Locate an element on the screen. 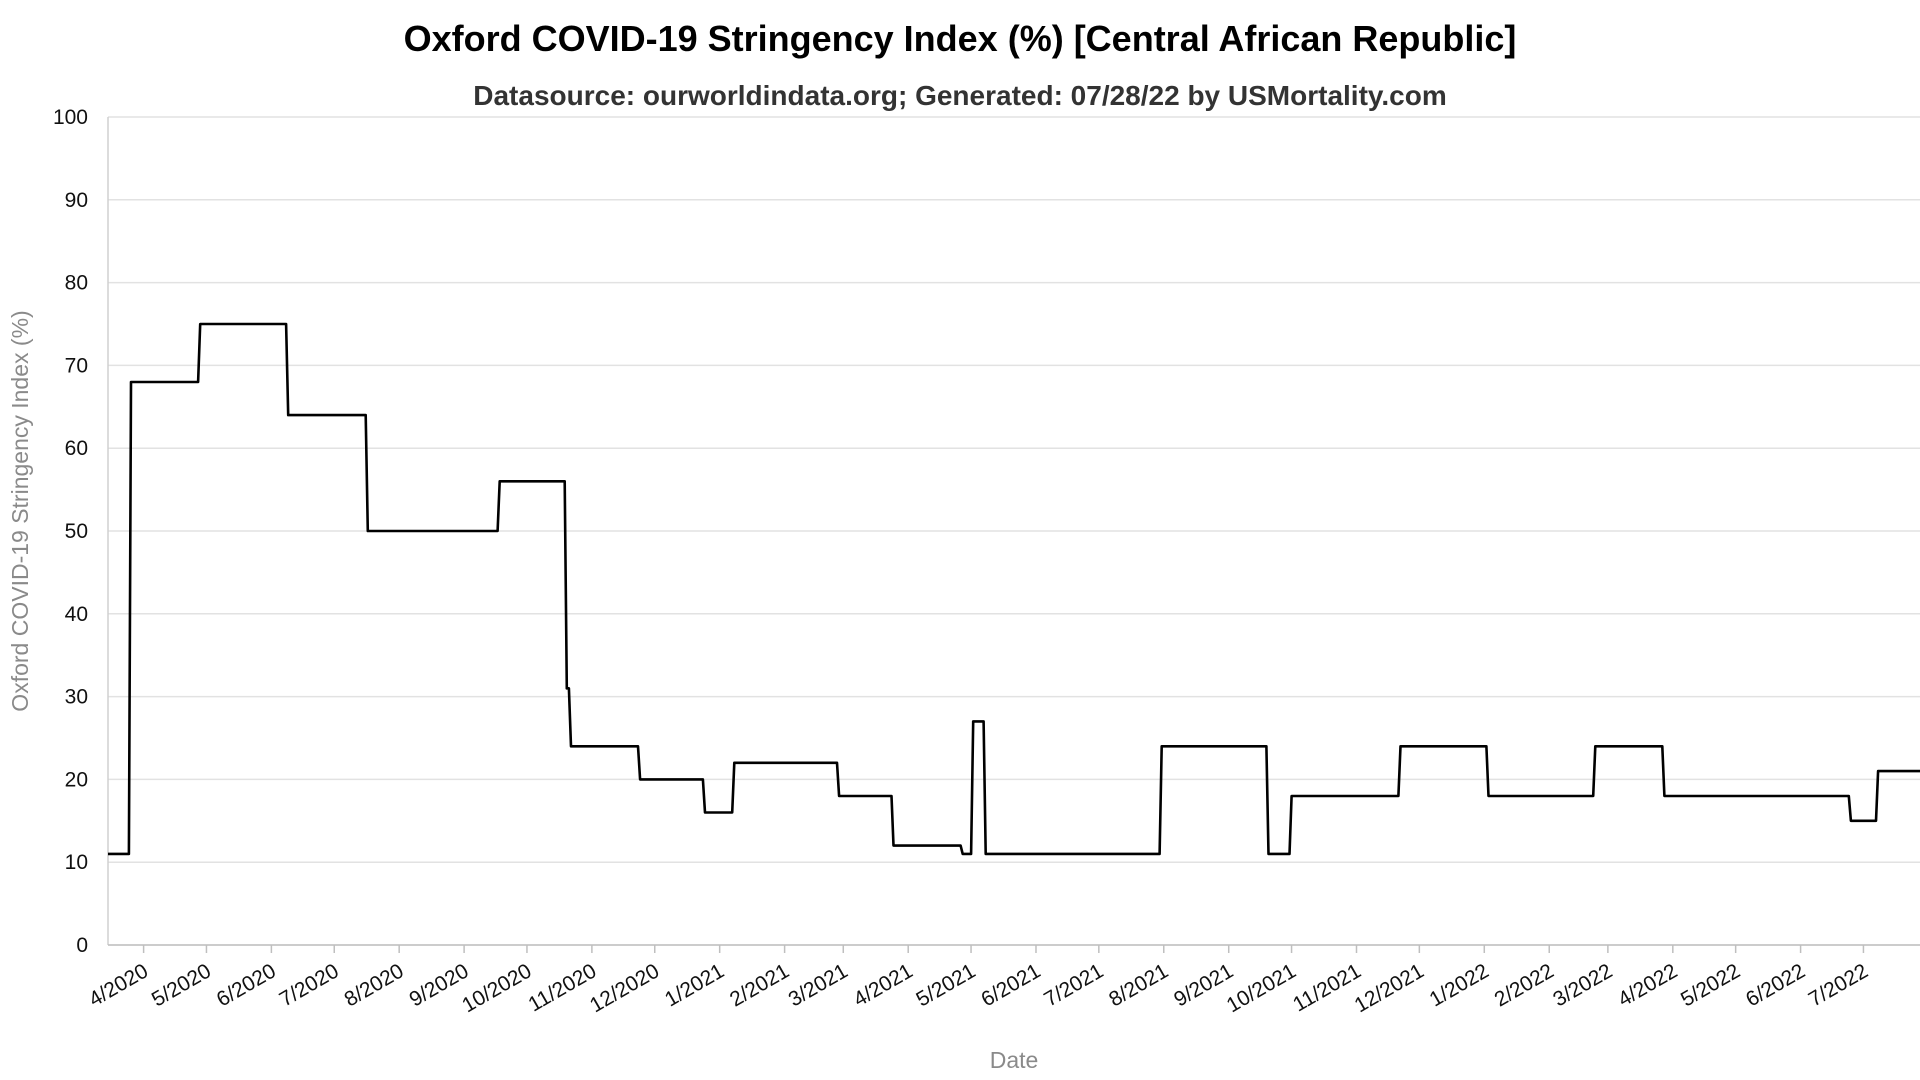 This screenshot has height=1080, width=1920. x-tick-label: 5/2021 is located at coordinates (945, 985).